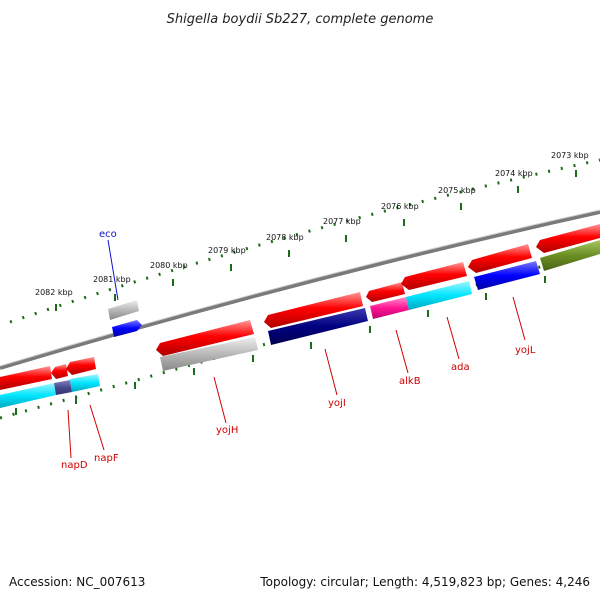 The width and height of the screenshot is (600, 600). I want to click on feature-alkB-magenta, so click(389, 308).